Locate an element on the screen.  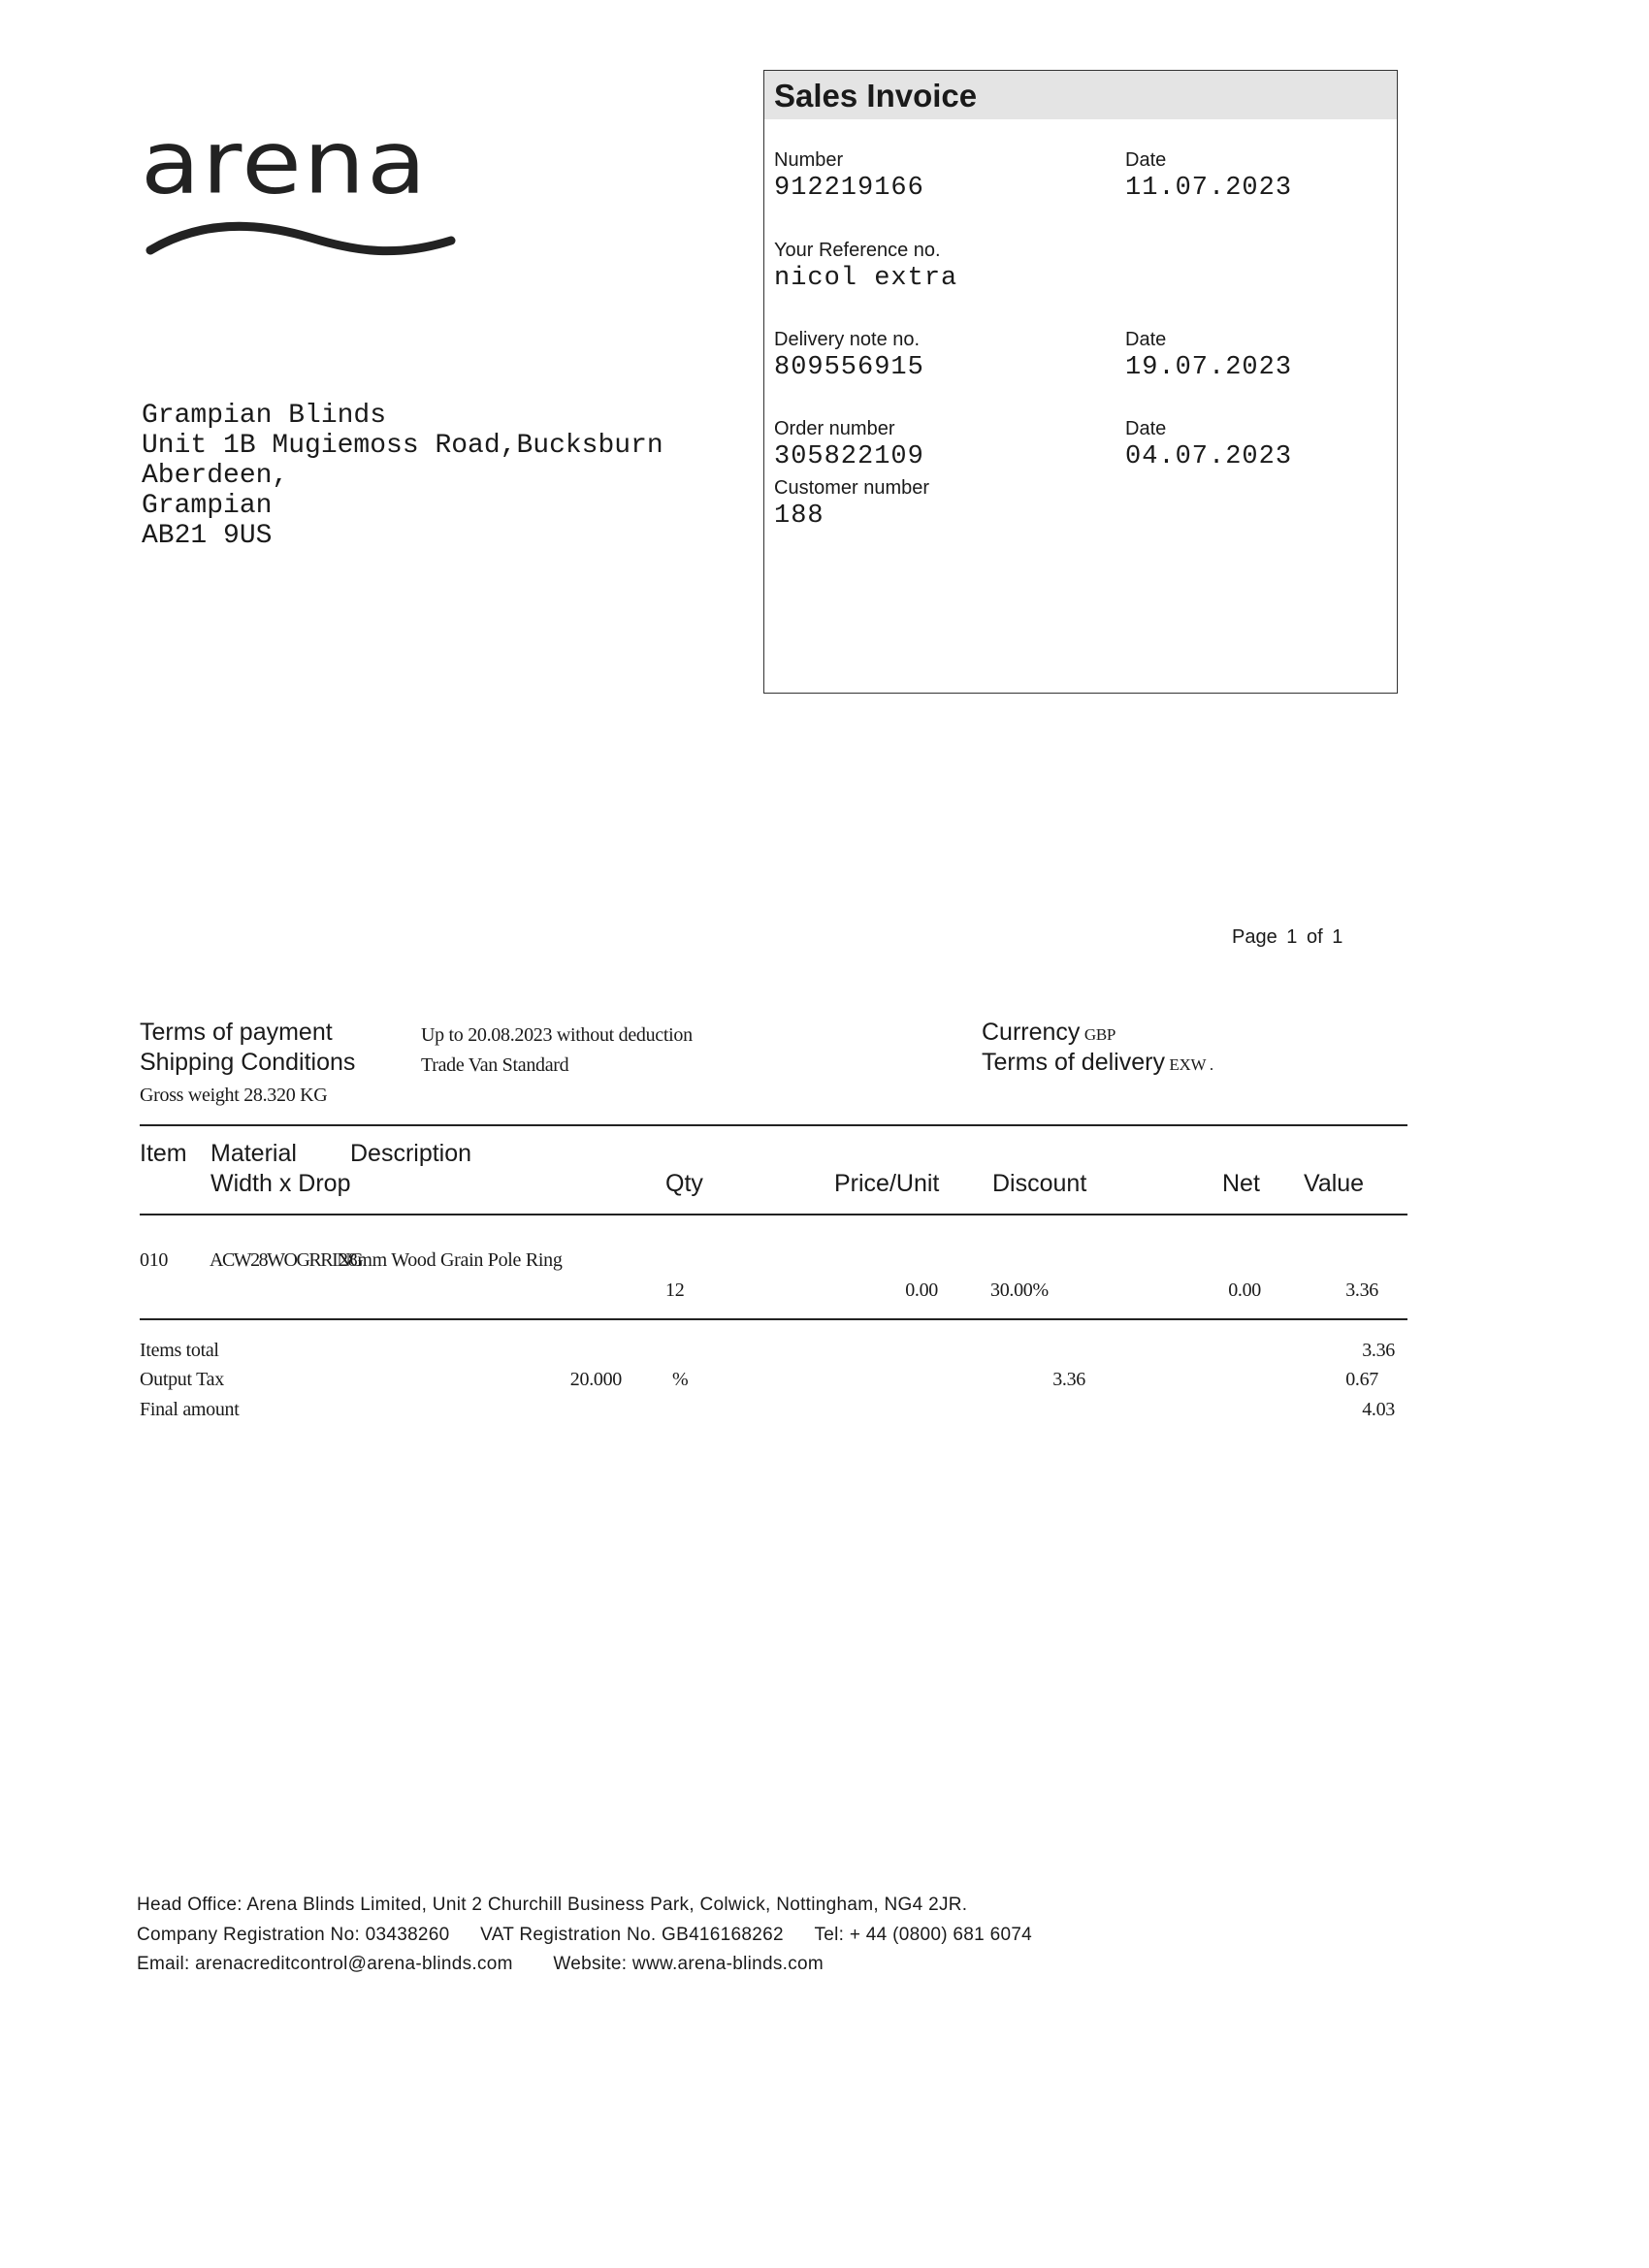
address-line: Unit 1B Mugiemoss Road,Bucksburn is located at coordinates (402, 446).